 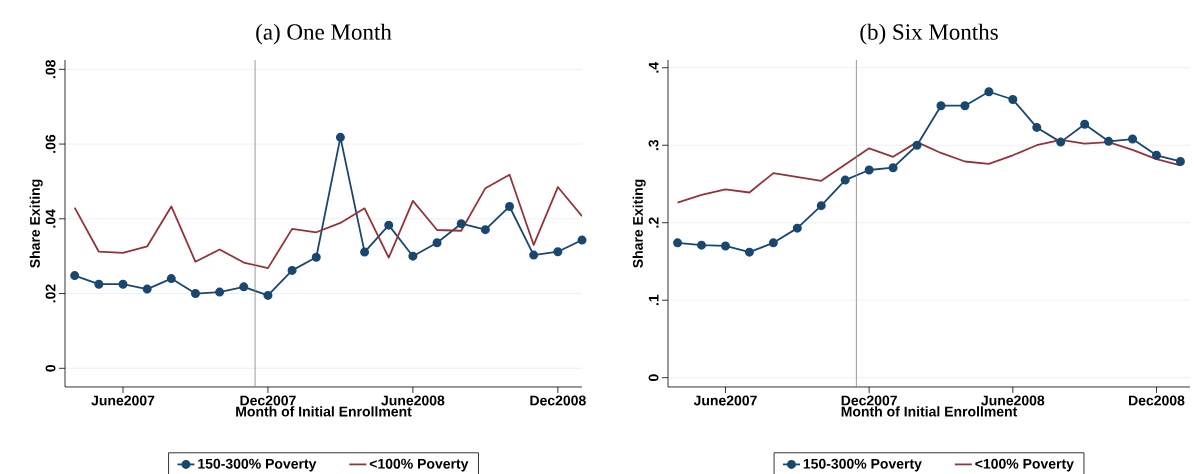 What do you see at coordinates (653, 300) in the screenshot?
I see `y-tick-label: .1` at bounding box center [653, 300].